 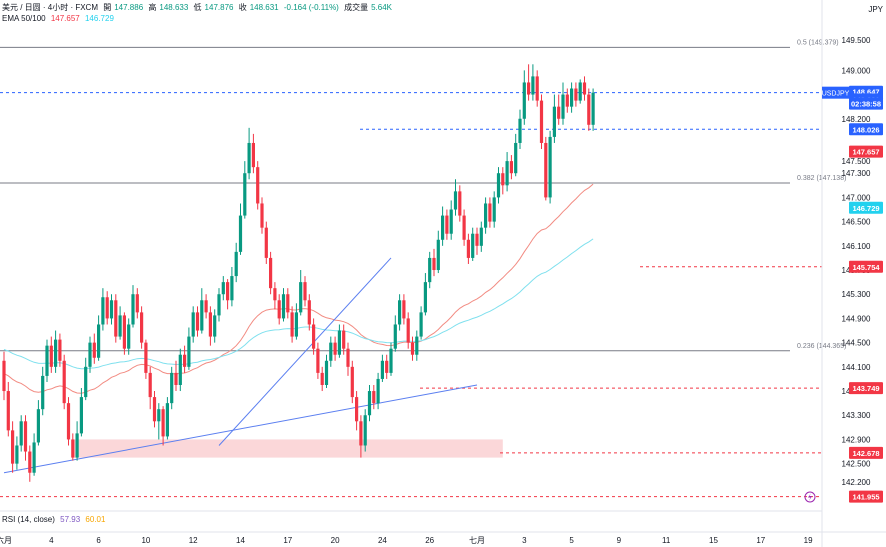 What do you see at coordinates (129, 7) in the screenshot?
I see `open-value: 147.886` at bounding box center [129, 7].